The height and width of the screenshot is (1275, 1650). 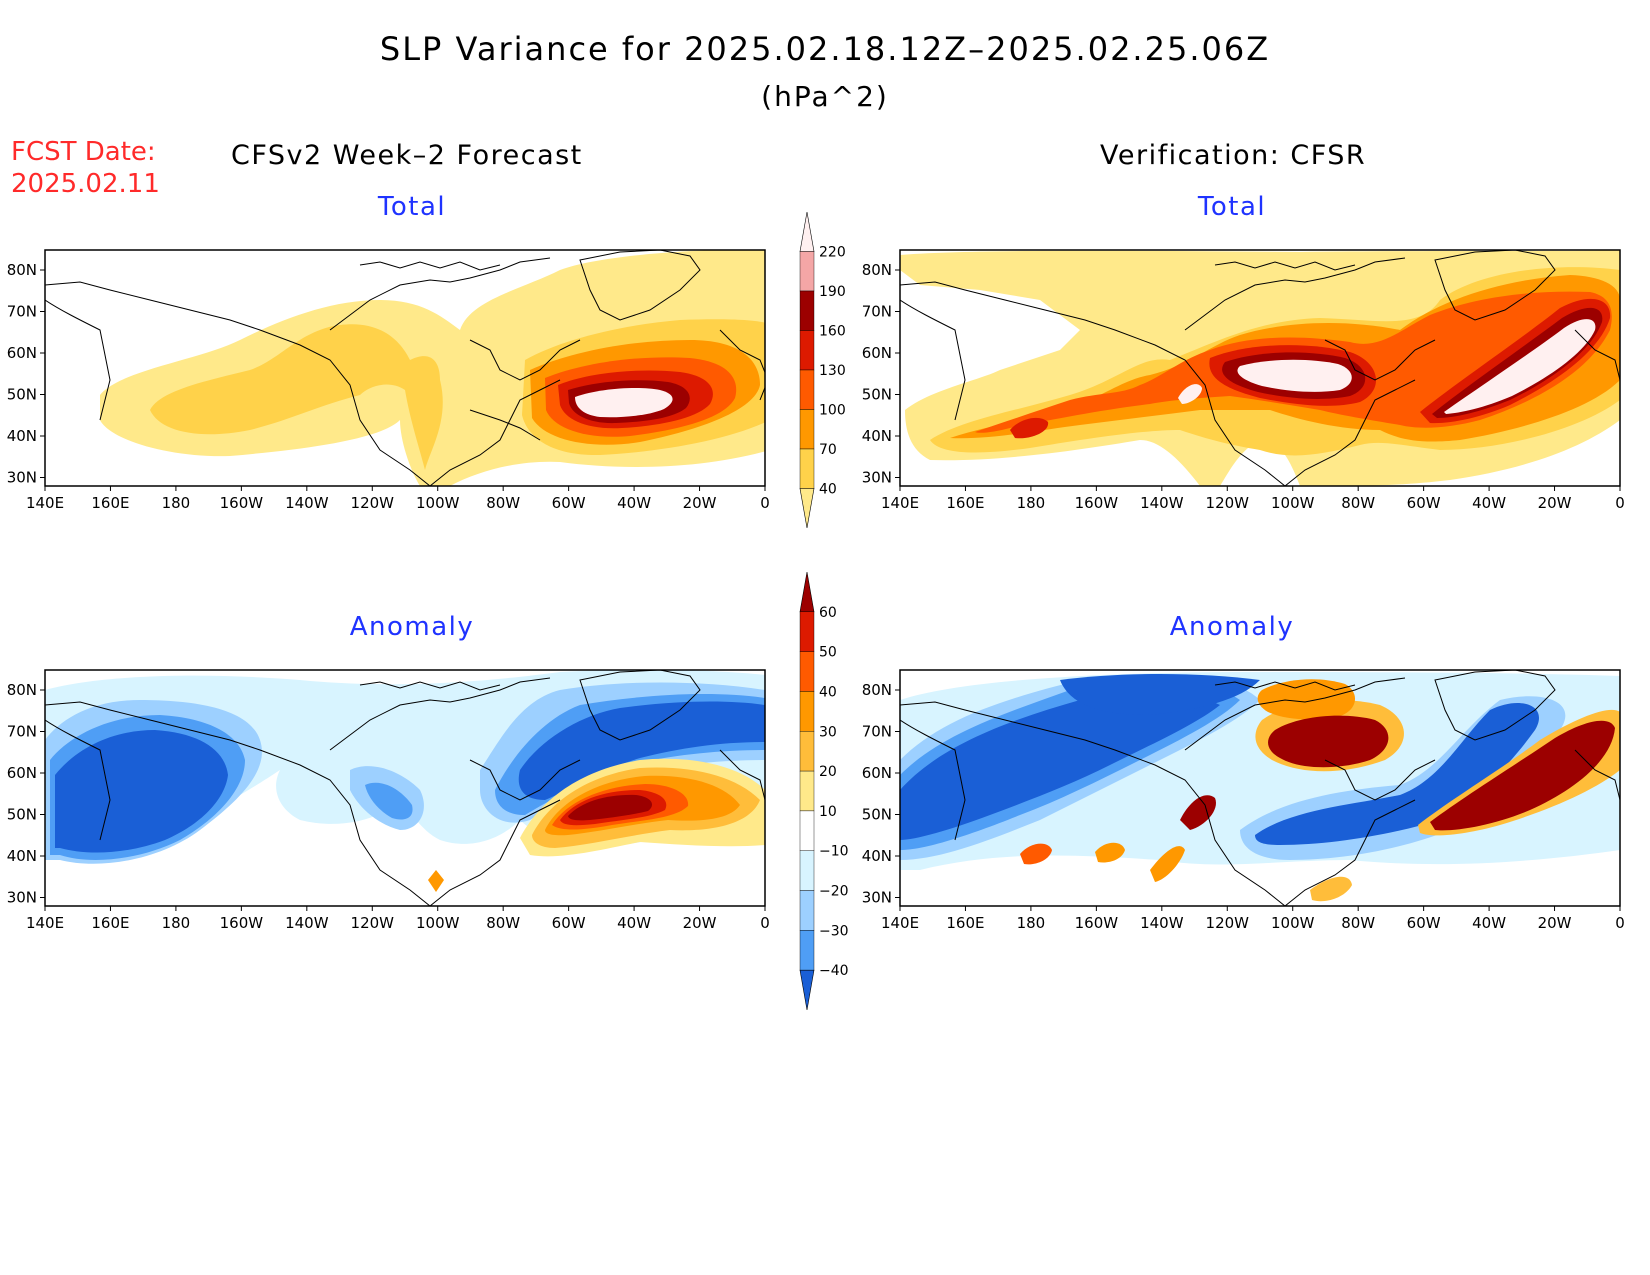 I want to click on ft-lon-label: 160E, so click(x=110, y=503).